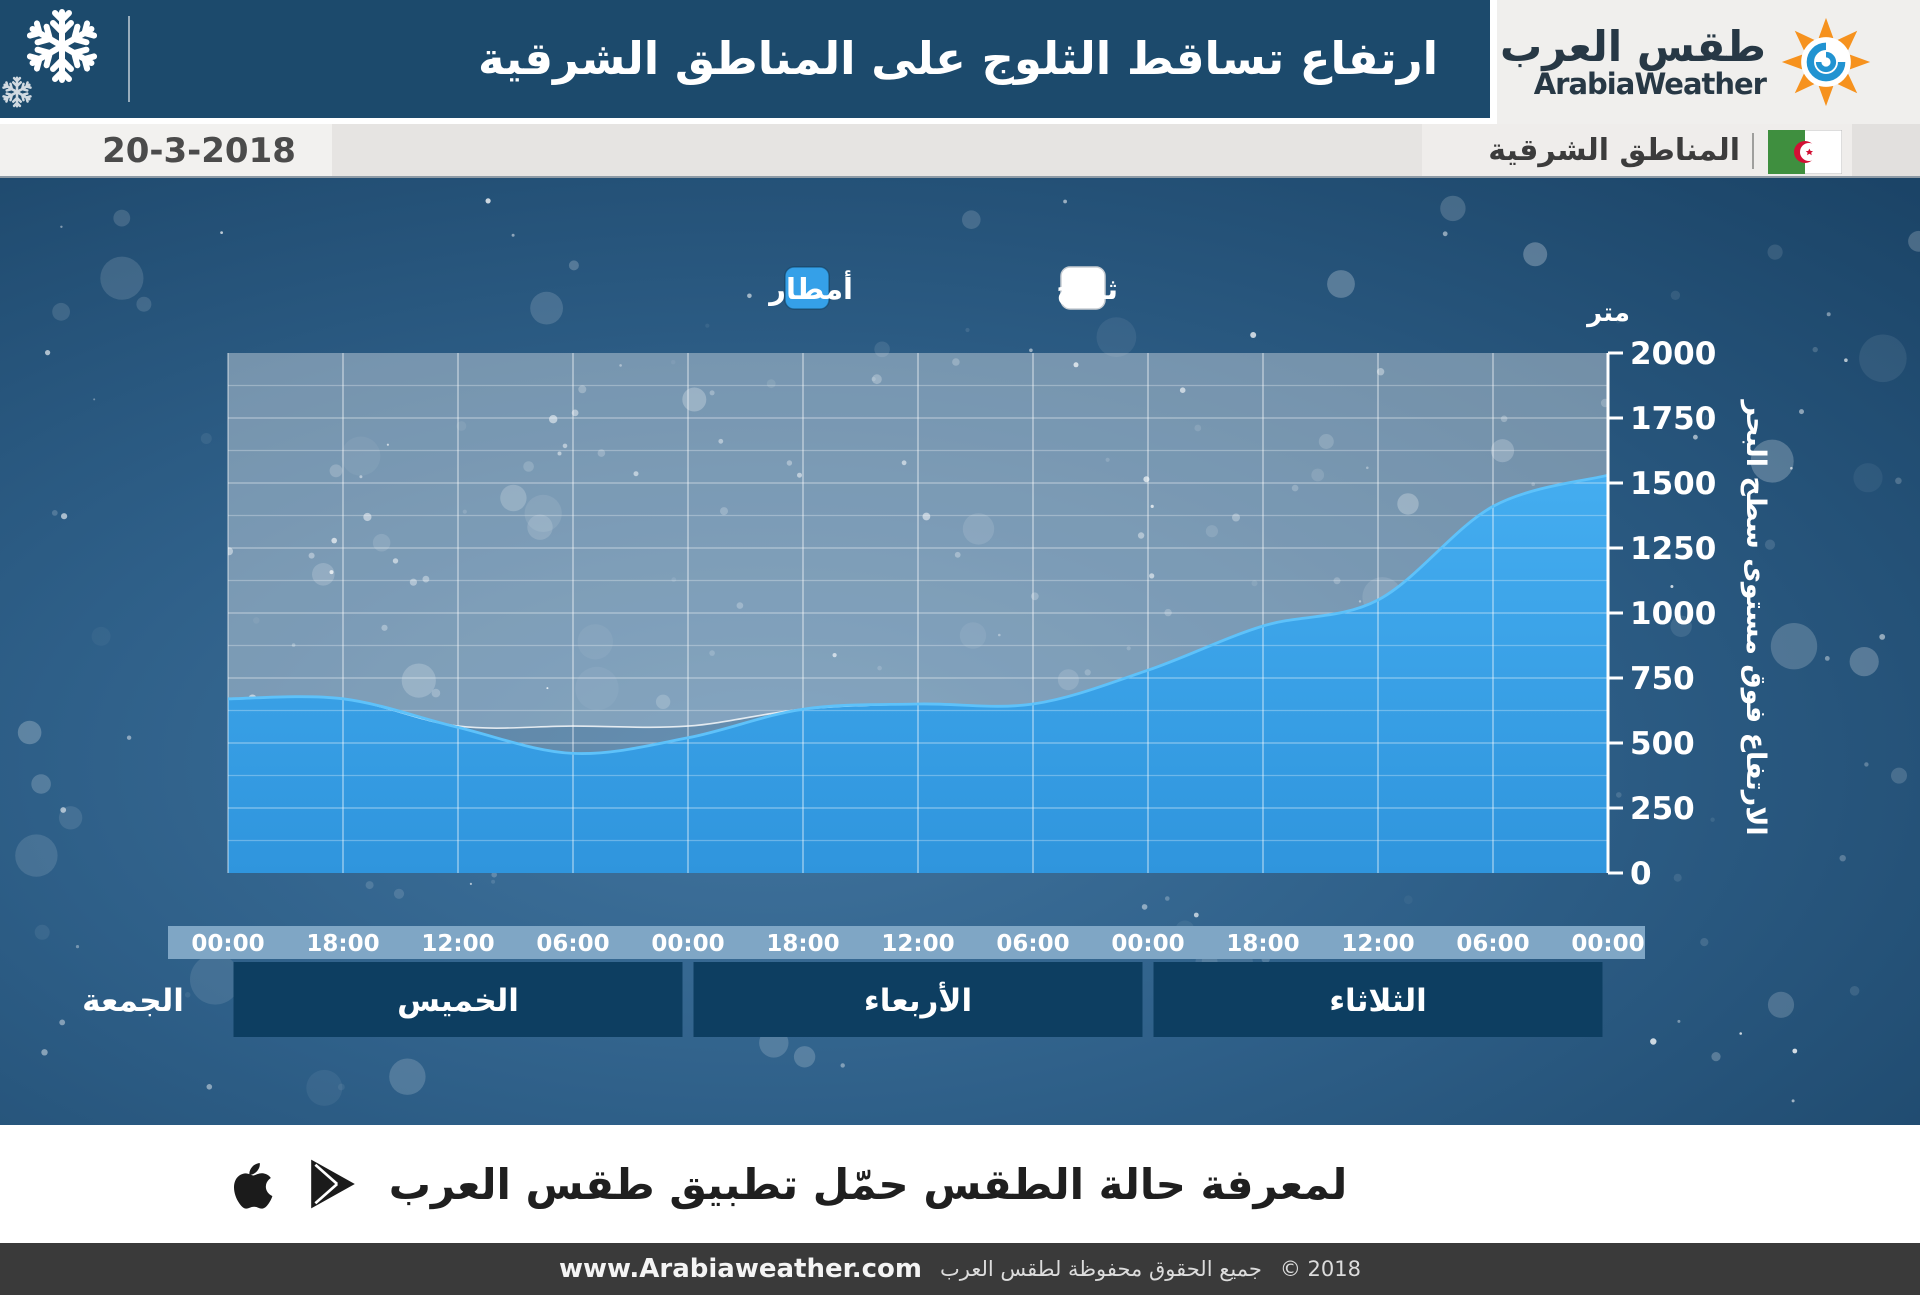 This screenshot has height=1295, width=1920. I want to click on header-underline, so click(745, 121).